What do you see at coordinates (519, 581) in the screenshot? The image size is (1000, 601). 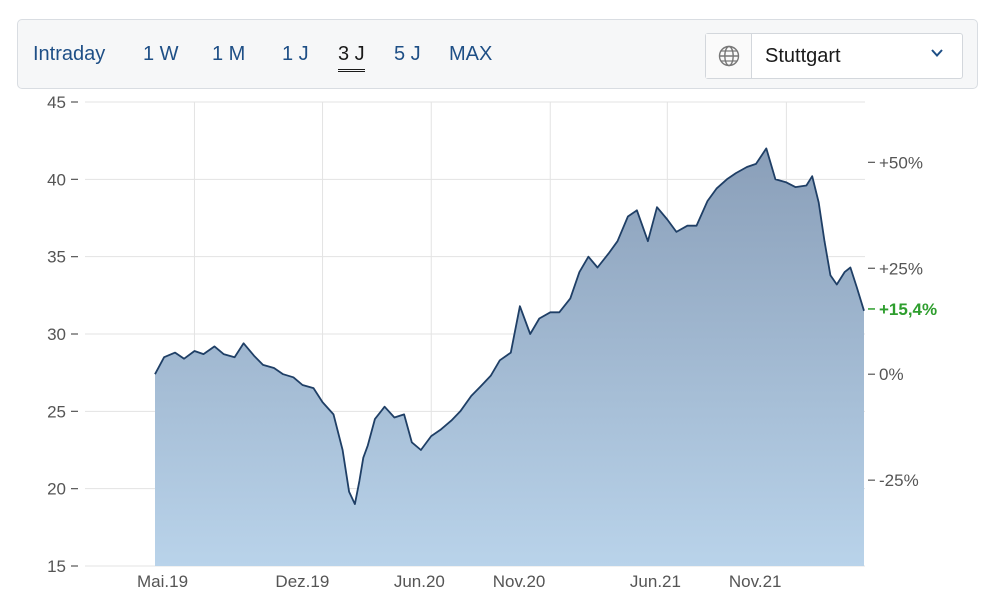 I see `x-tick-label: Nov.20` at bounding box center [519, 581].